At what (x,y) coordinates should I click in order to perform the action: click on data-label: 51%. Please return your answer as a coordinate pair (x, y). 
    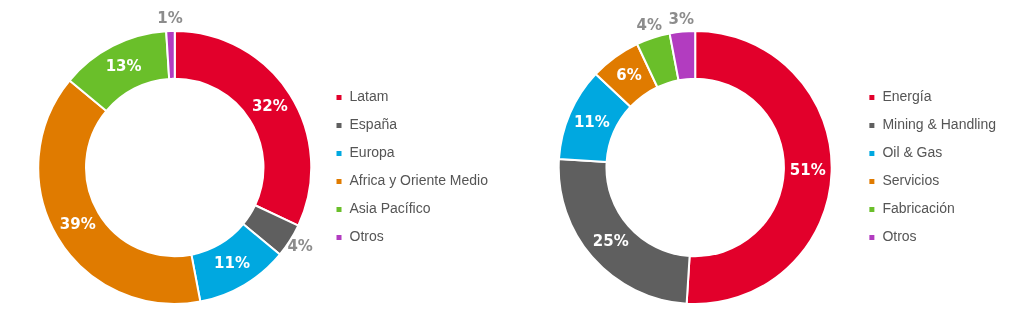
    Looking at the image, I should click on (807, 169).